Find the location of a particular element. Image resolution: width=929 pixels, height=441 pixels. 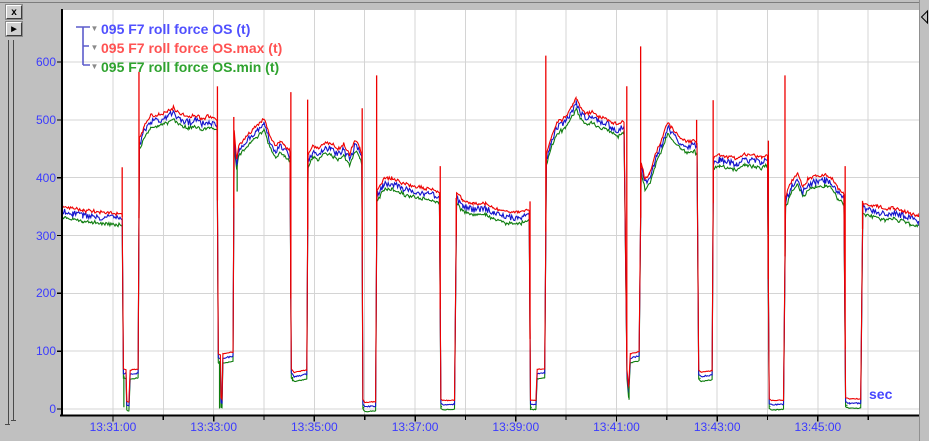

x-tick-label: 13:33:00 is located at coordinates (213, 427).